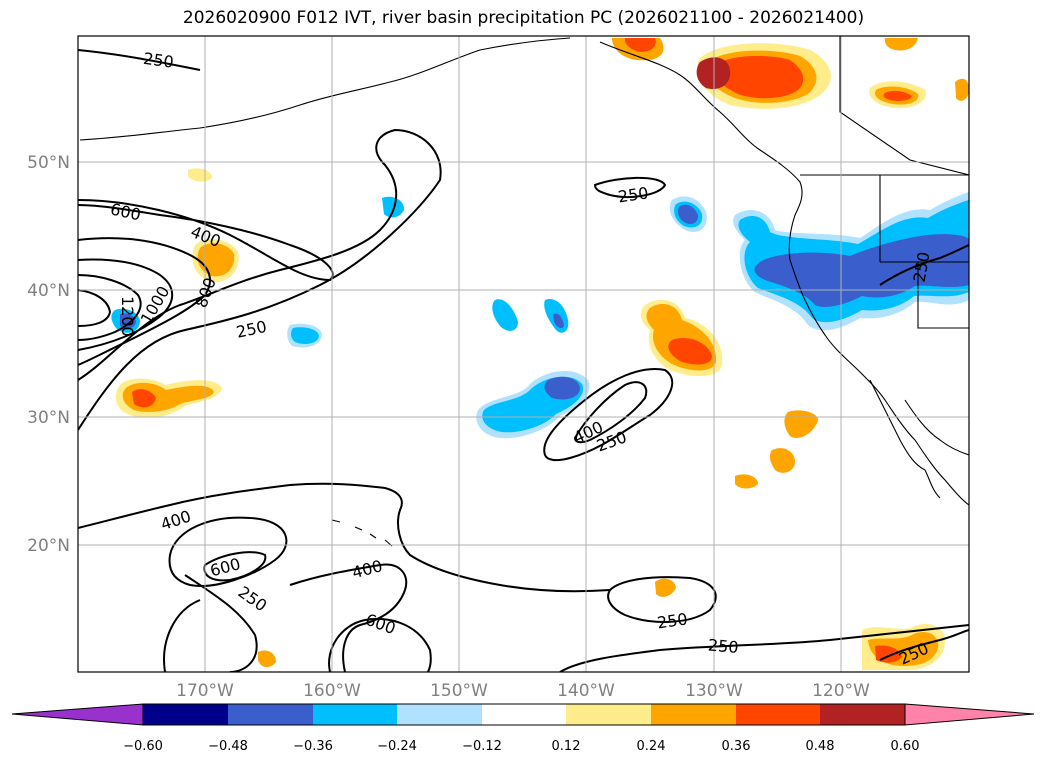  Describe the element at coordinates (77, 714) in the screenshot. I see `colorbar-extend-min` at that location.